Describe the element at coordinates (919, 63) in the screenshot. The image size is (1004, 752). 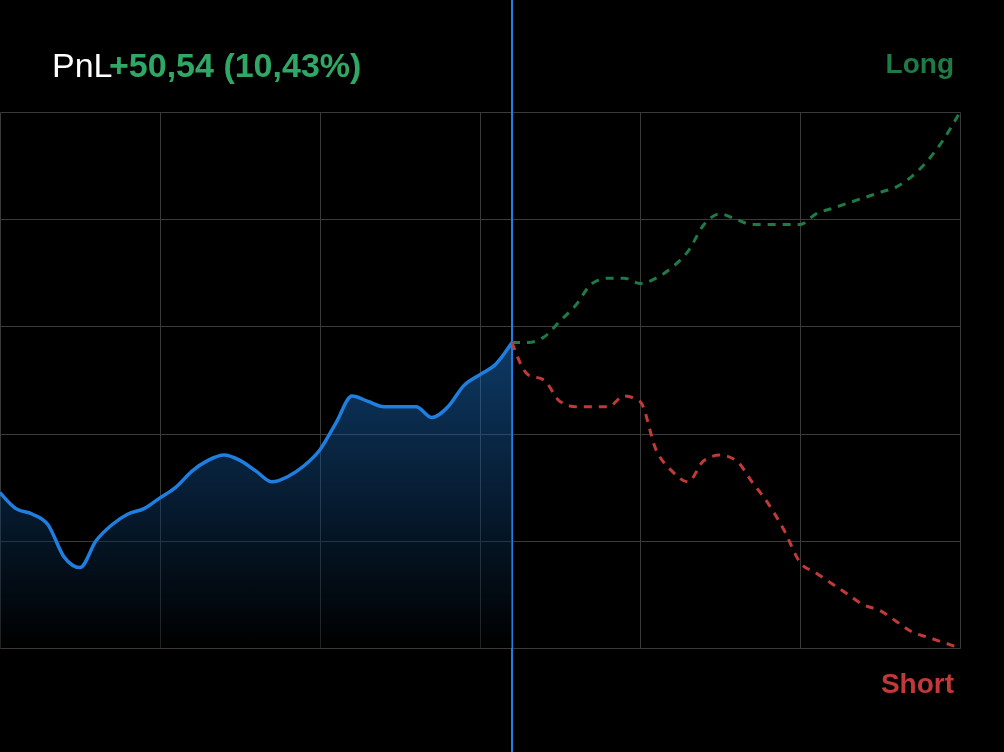
I see `series-label: Long` at that location.